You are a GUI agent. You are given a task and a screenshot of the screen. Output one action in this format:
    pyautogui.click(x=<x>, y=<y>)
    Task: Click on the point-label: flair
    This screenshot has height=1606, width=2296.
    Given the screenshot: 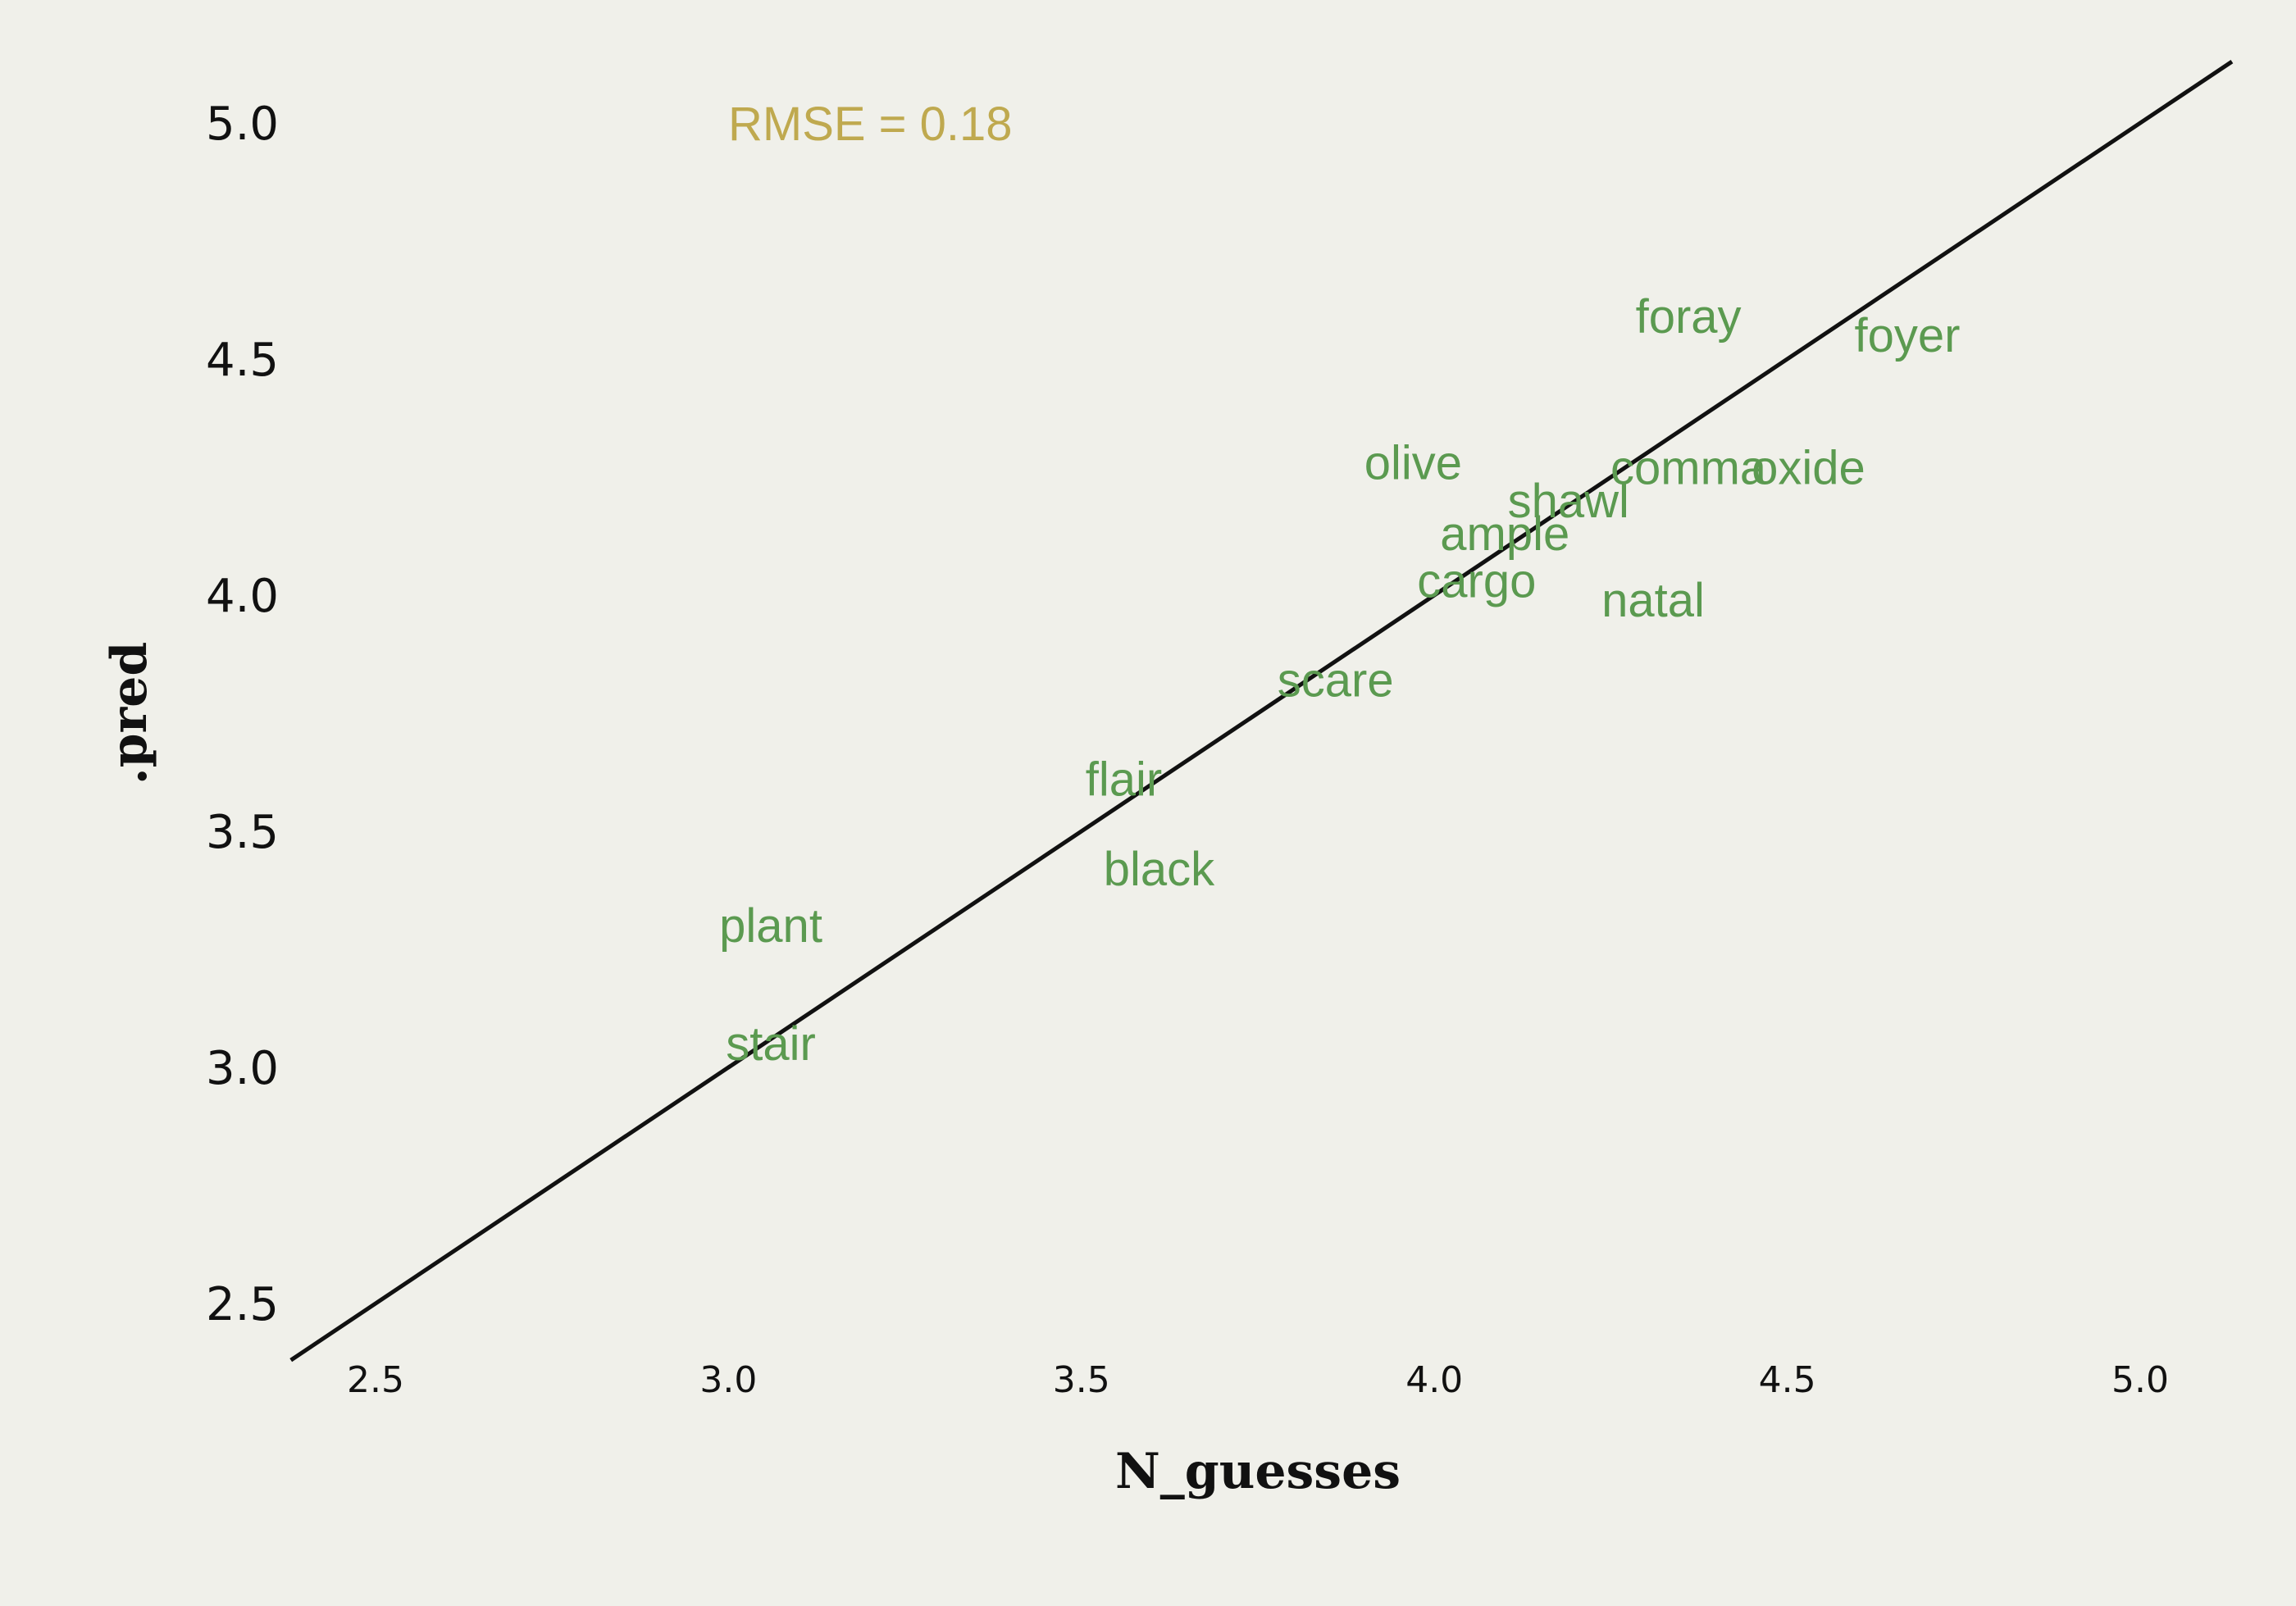 What is the action you would take?
    pyautogui.click(x=1124, y=780)
    